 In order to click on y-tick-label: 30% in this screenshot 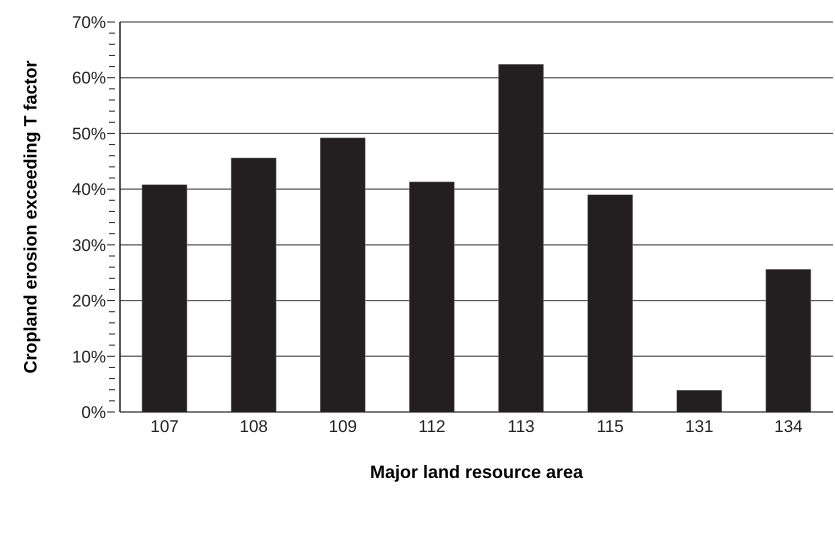, I will do `click(89, 245)`.